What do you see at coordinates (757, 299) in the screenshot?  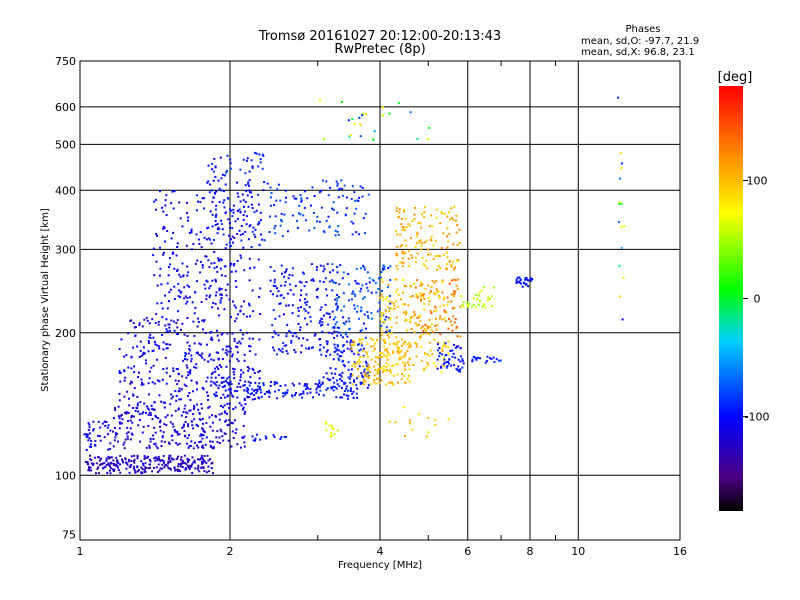 I see `colorbar-tick-label: 0` at bounding box center [757, 299].